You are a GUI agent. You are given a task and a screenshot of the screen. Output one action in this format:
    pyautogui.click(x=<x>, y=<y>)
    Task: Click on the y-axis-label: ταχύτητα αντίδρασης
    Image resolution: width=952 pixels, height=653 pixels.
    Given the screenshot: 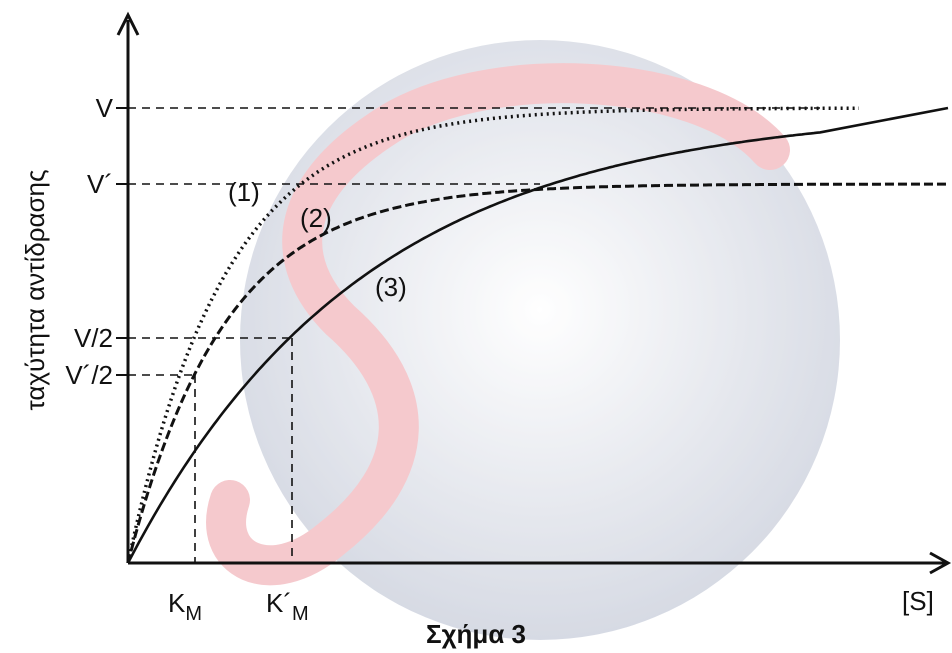 What is the action you would take?
    pyautogui.click(x=35, y=289)
    